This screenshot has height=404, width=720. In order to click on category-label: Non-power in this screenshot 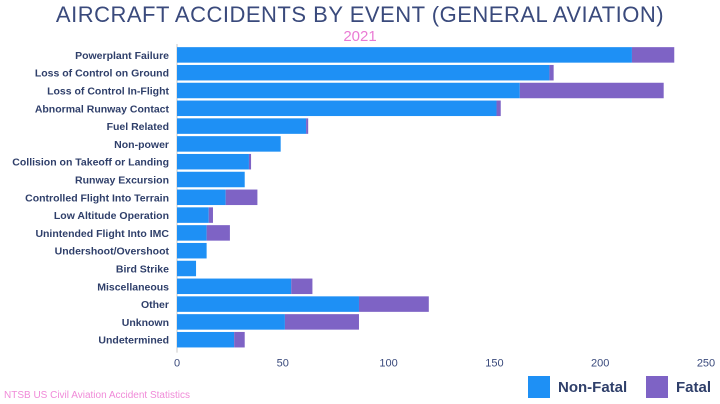, I will do `click(141, 145)`.